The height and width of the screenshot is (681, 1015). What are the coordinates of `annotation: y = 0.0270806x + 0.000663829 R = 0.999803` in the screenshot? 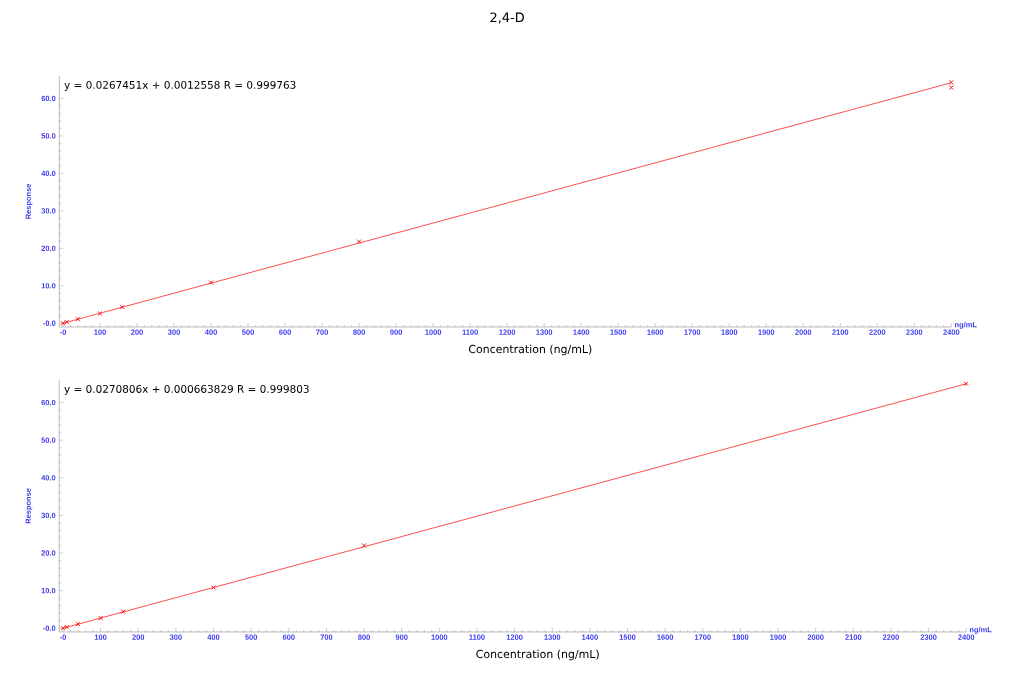 It's located at (186, 389).